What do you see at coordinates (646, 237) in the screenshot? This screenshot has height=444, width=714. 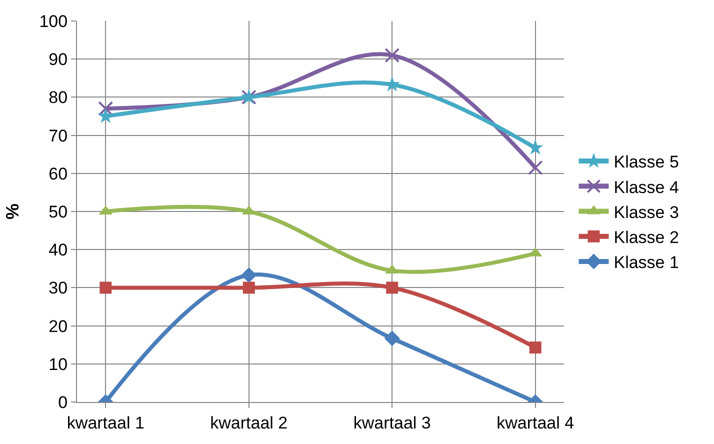 I see `legend-label: Klasse 2` at bounding box center [646, 237].